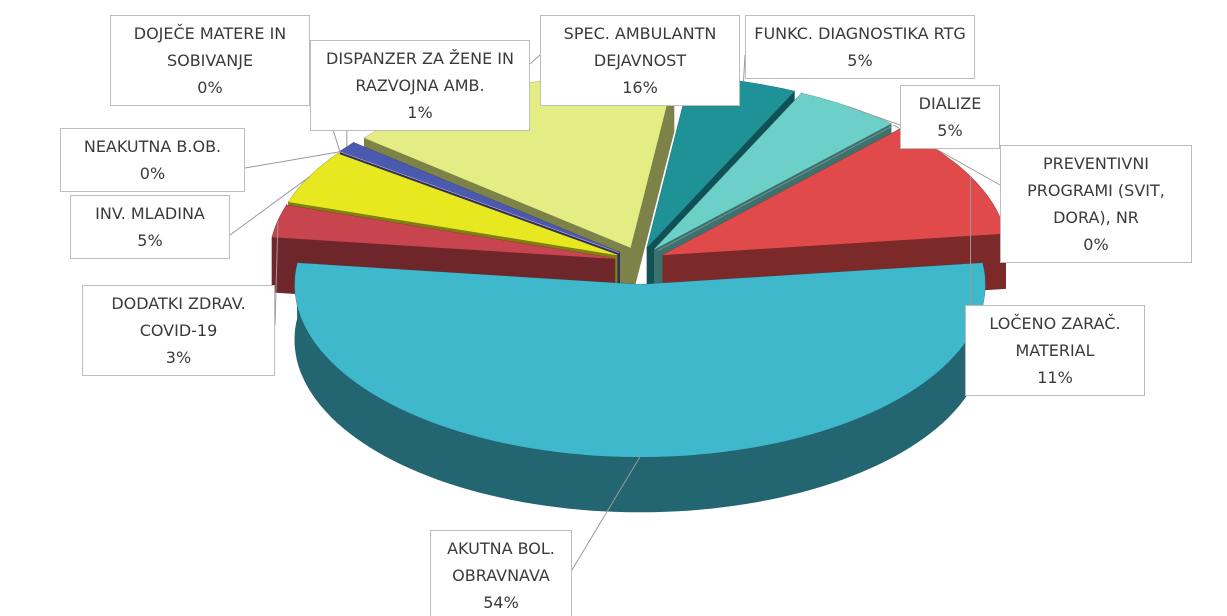 The height and width of the screenshot is (616, 1227). What do you see at coordinates (501, 562) in the screenshot?
I see `category-label: AKUTNA BOL. OBRAVNAVA` at bounding box center [501, 562].